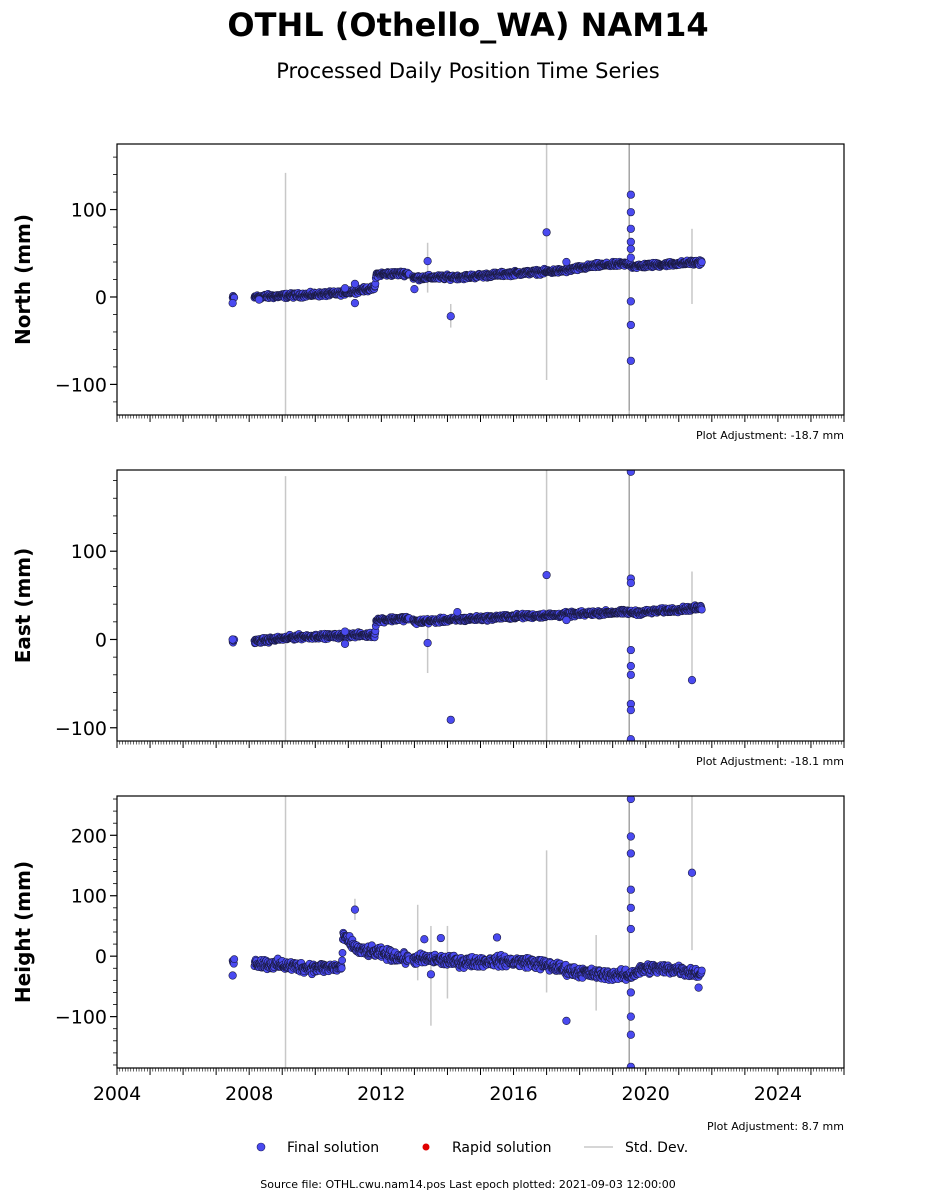 The height and width of the screenshot is (1200, 937). Describe the element at coordinates (701, 609) in the screenshot. I see `east-data-point` at that location.